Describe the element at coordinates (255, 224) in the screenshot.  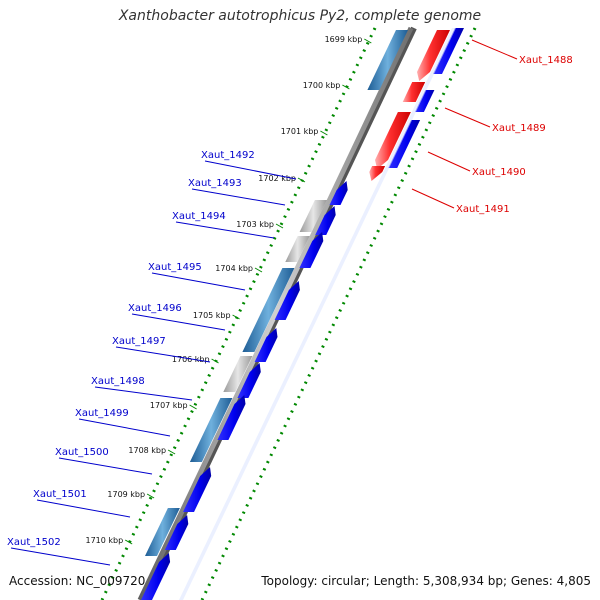
I see `kbp-tick-label: 1703 kbp` at that location.